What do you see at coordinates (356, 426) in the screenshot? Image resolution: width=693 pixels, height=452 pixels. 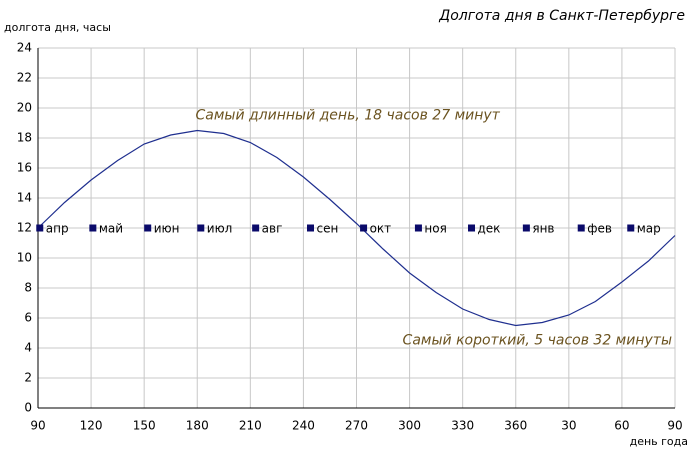 I see `x-tick-label: 270` at bounding box center [356, 426].